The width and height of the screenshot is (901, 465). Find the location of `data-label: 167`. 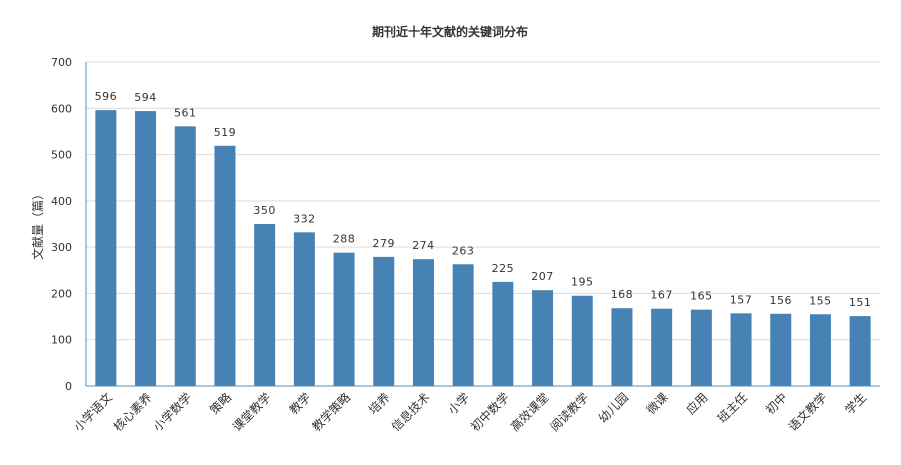

data-label: 167 is located at coordinates (661, 295).